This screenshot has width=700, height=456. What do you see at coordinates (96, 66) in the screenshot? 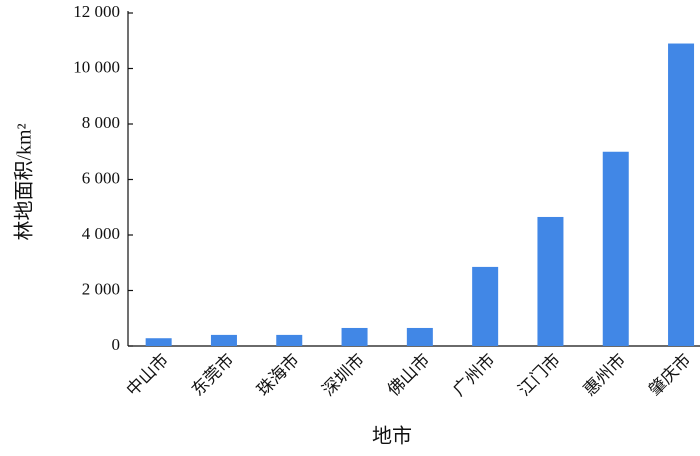
I see `y-tick-label: 10 000` at bounding box center [96, 66].